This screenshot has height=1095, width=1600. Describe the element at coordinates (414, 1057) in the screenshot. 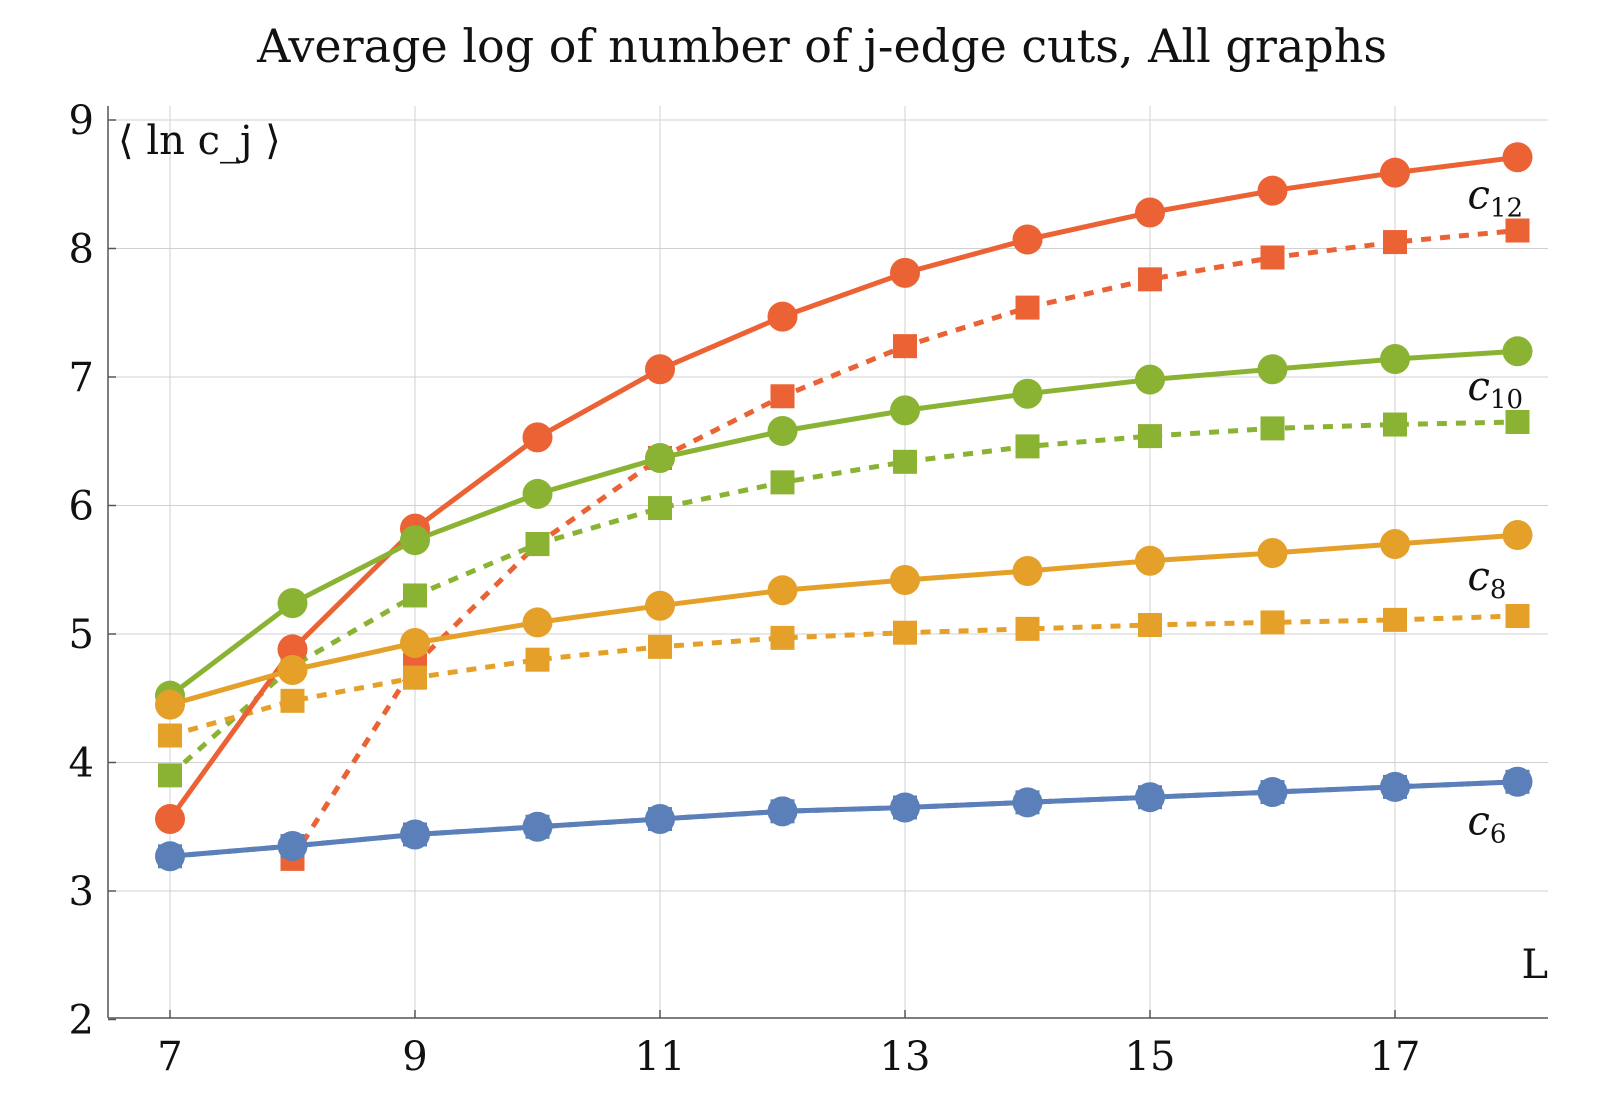

I see `x-tick-label: 9` at that location.